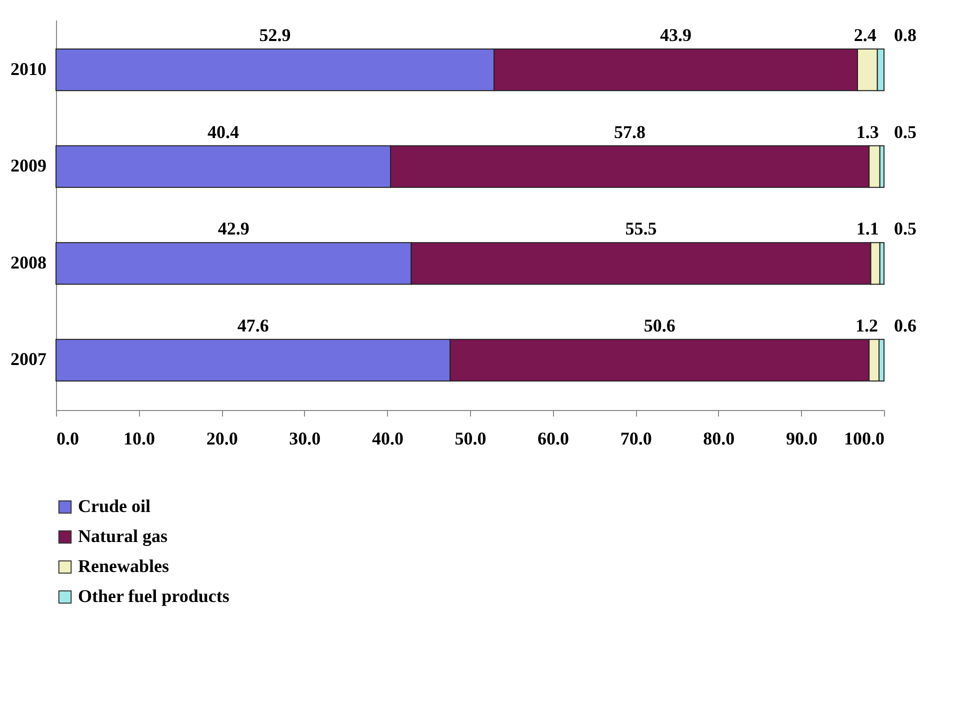  I want to click on data-label: 43.9, so click(676, 35).